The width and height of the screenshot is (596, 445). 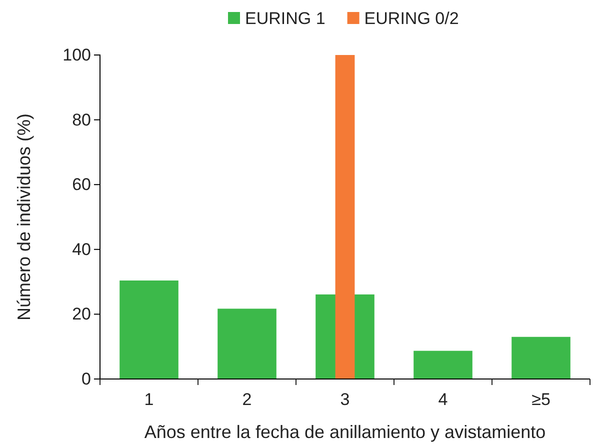 I want to click on y-tick-label: 0, so click(x=86, y=378).